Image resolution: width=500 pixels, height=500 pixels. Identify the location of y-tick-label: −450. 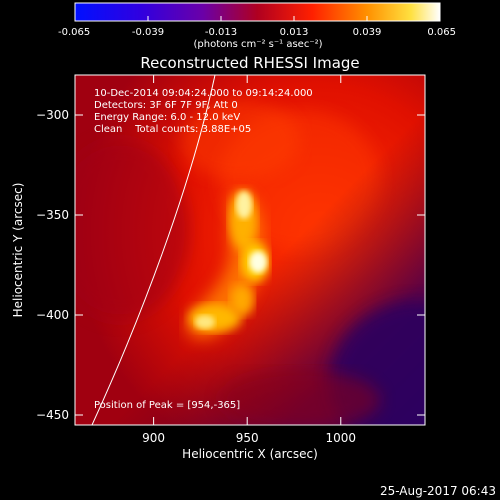
(52, 415).